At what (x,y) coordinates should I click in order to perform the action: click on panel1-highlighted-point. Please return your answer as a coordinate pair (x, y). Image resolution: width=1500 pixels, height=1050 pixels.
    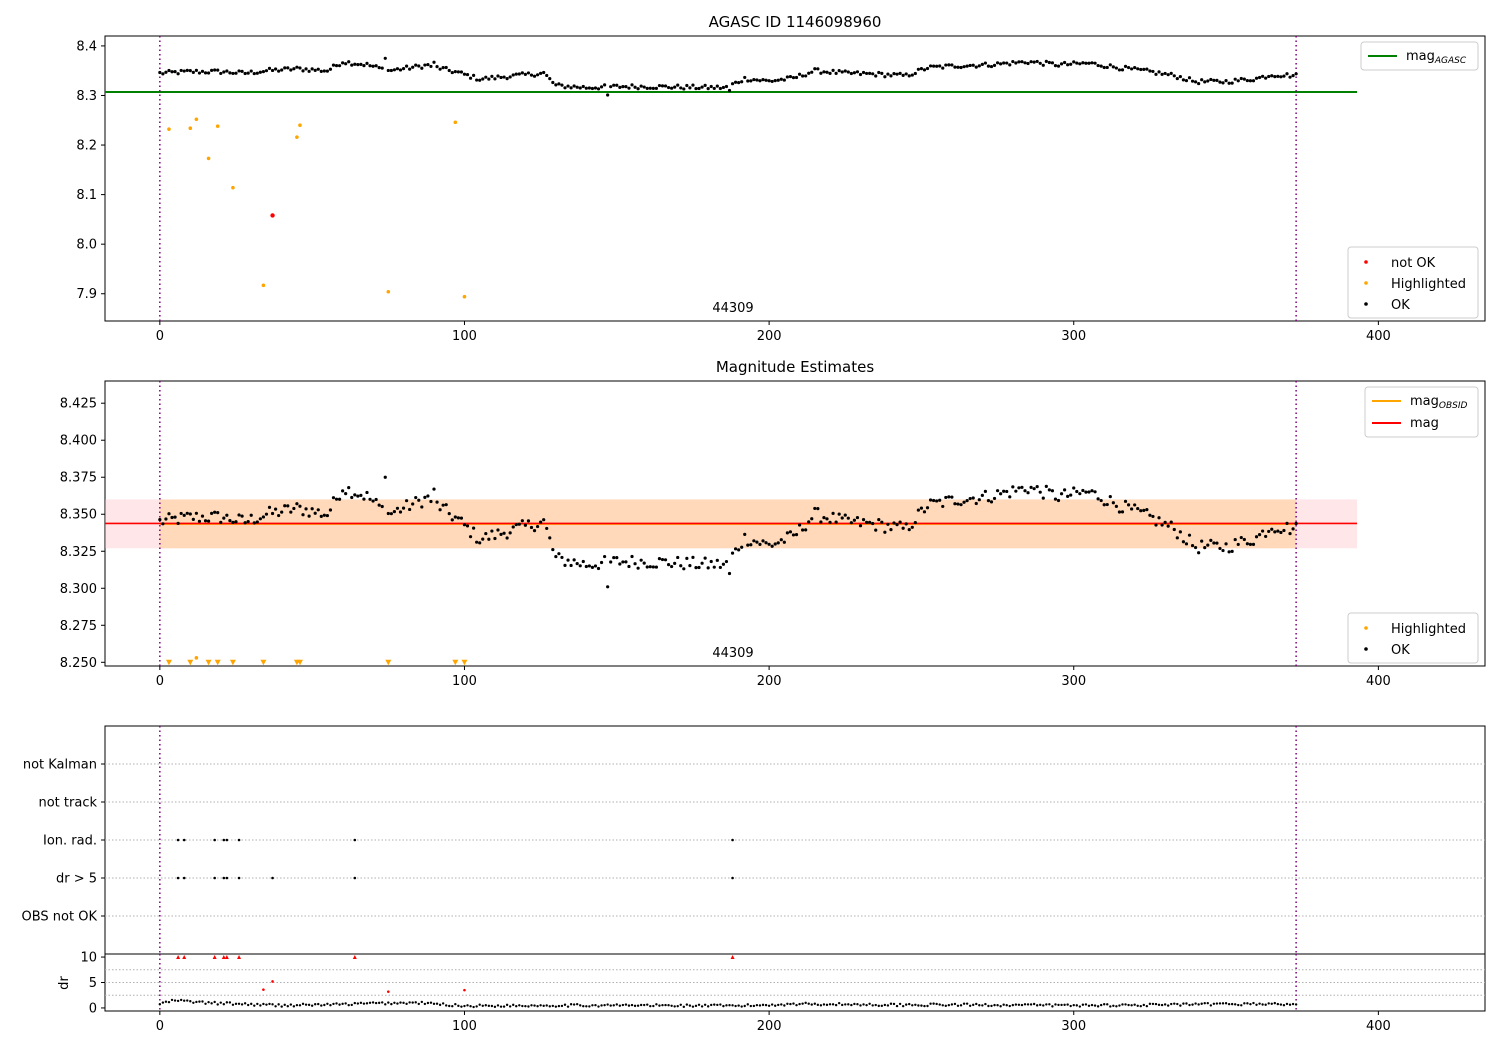
    Looking at the image, I should click on (190, 128).